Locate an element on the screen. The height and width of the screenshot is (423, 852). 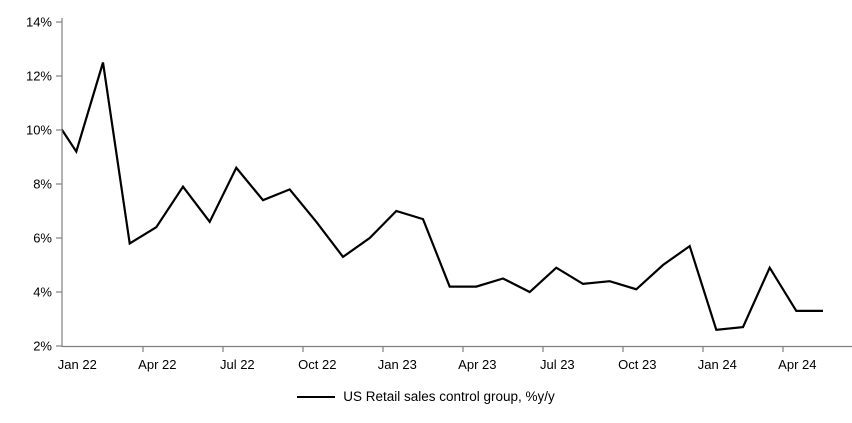
y-tick-label: 6% is located at coordinates (42, 238).